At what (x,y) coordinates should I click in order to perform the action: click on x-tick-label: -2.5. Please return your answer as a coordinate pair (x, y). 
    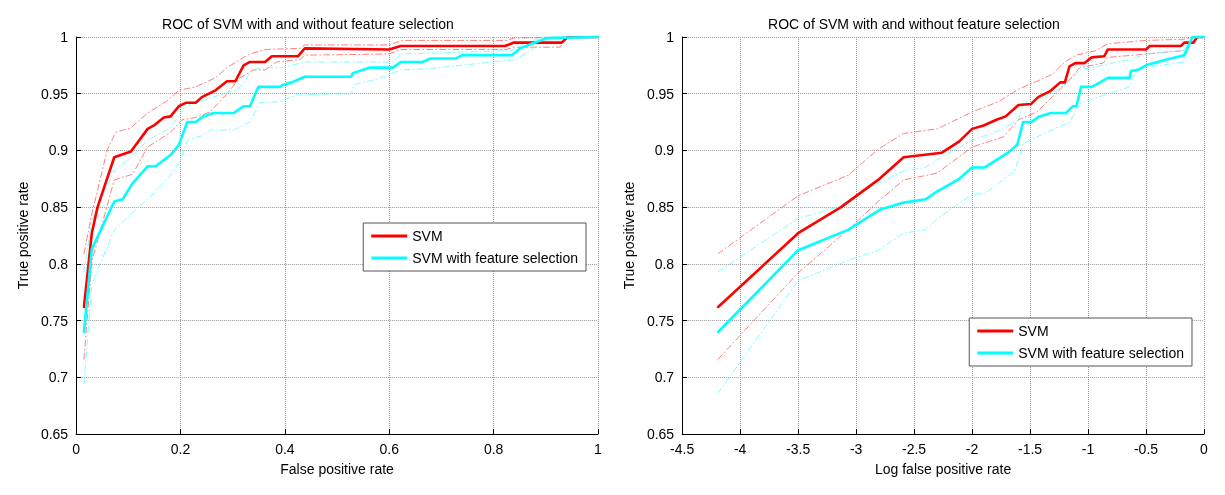
    Looking at the image, I should click on (914, 449).